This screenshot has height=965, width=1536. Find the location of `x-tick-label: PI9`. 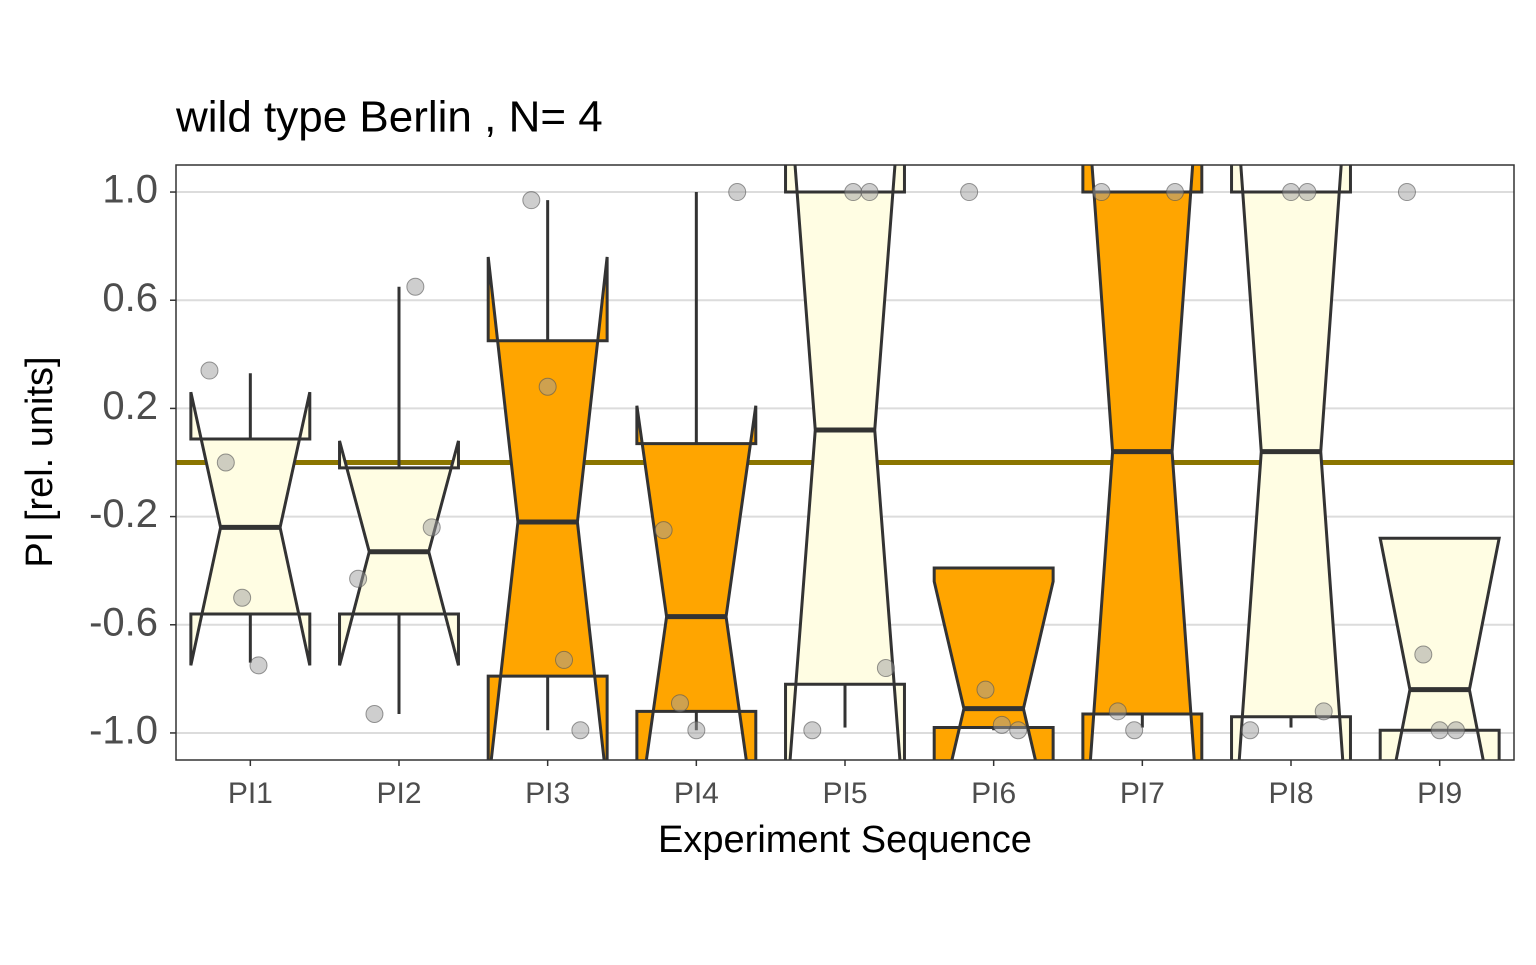

x-tick-label: PI9 is located at coordinates (1439, 793).